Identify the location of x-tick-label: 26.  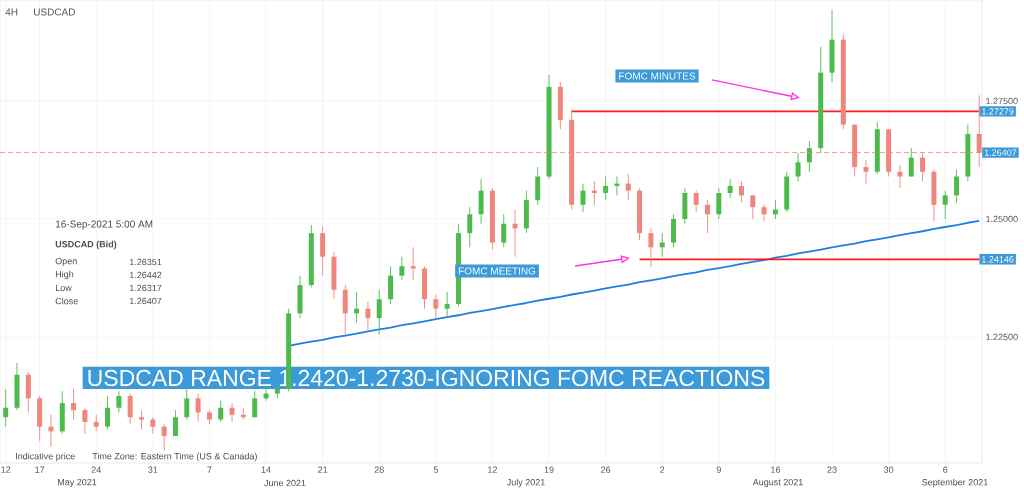
(606, 469).